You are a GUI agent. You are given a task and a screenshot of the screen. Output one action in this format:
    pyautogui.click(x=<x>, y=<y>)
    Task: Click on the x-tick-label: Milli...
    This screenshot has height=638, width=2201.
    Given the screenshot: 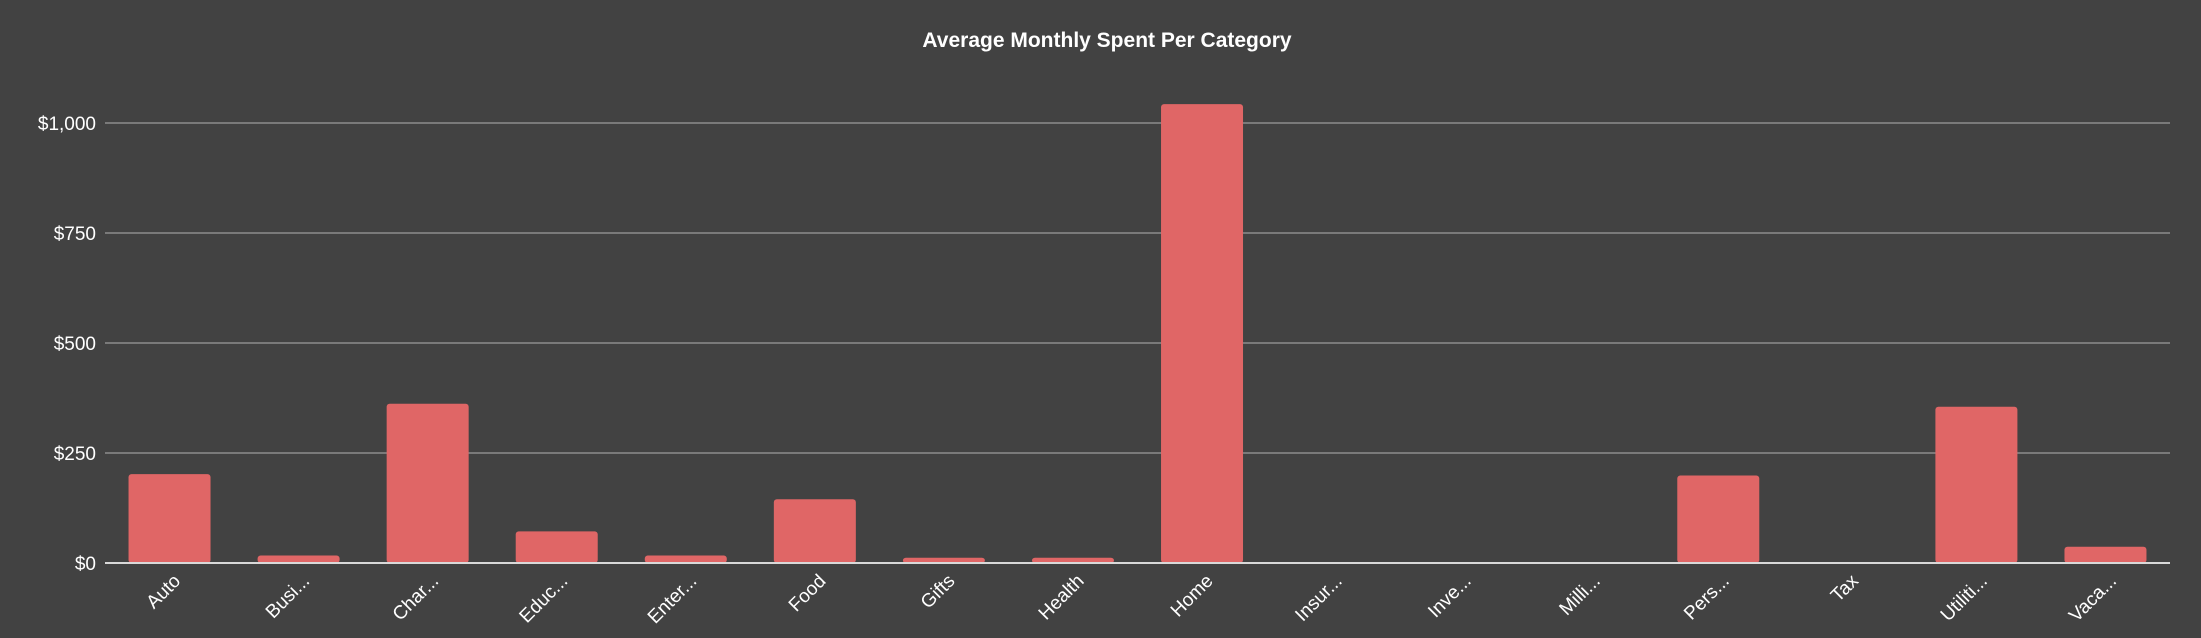 What is the action you would take?
    pyautogui.click(x=1580, y=595)
    